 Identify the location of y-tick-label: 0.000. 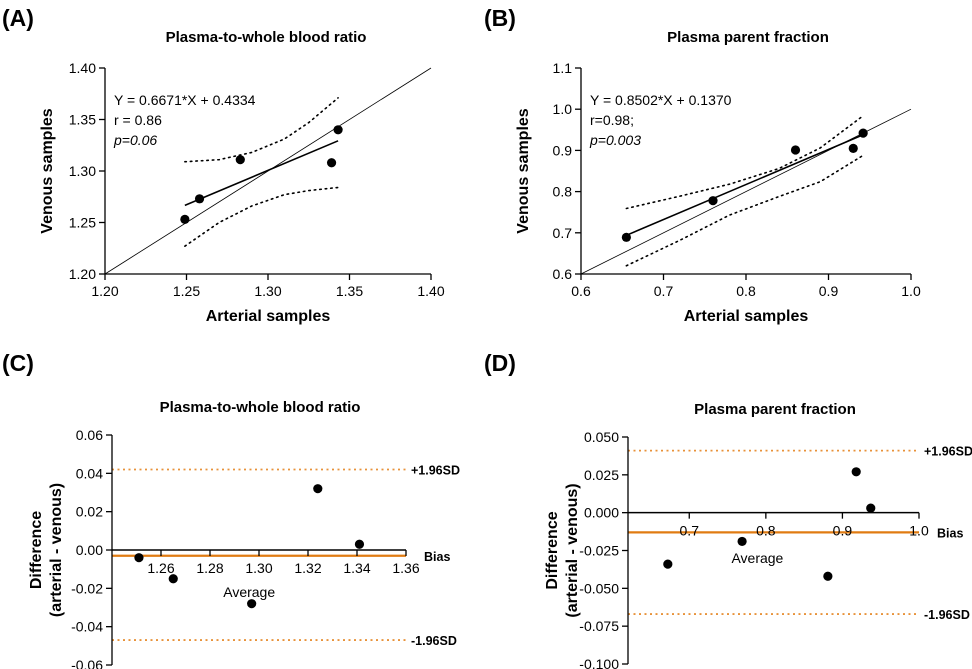
(601, 513).